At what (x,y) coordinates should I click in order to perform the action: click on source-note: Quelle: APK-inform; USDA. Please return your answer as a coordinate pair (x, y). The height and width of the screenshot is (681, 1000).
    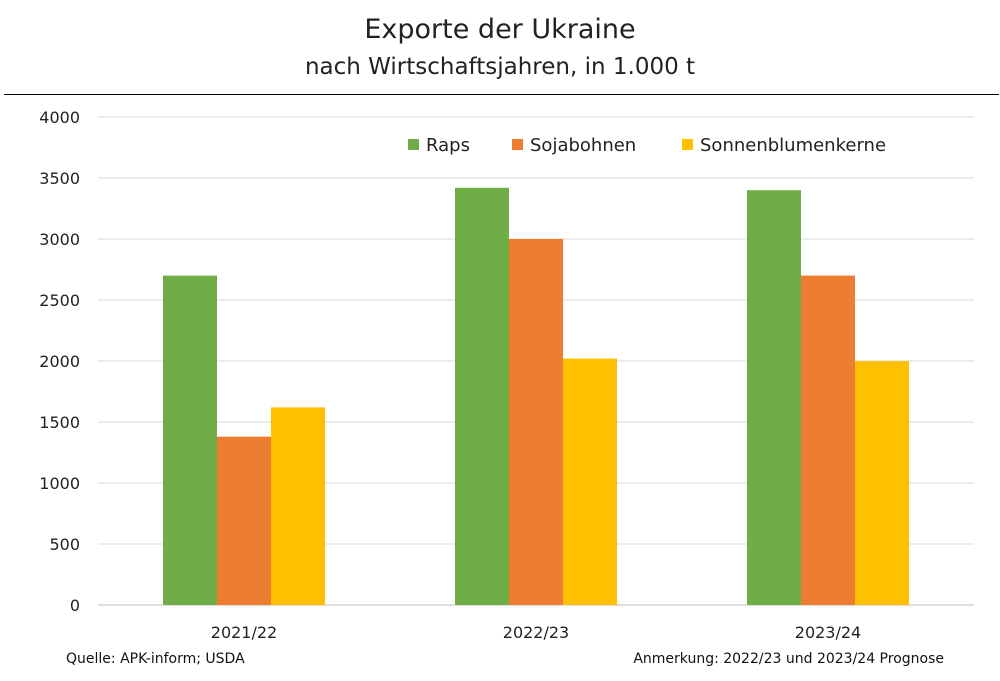
    Looking at the image, I should click on (155, 659).